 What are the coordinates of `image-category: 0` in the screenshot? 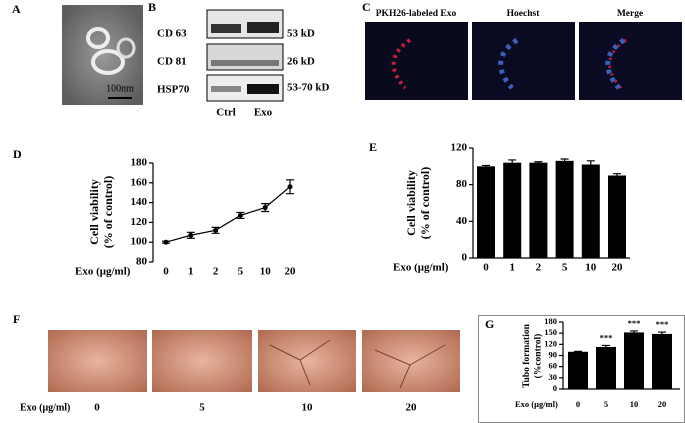 It's located at (97, 408).